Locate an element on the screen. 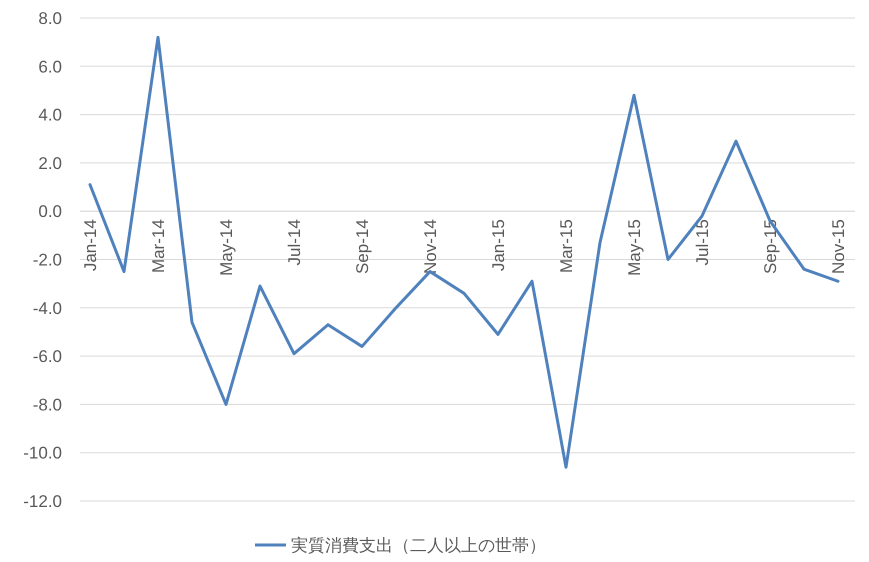 The image size is (869, 562). x-tick-label: Mar-14 is located at coordinates (158, 246).